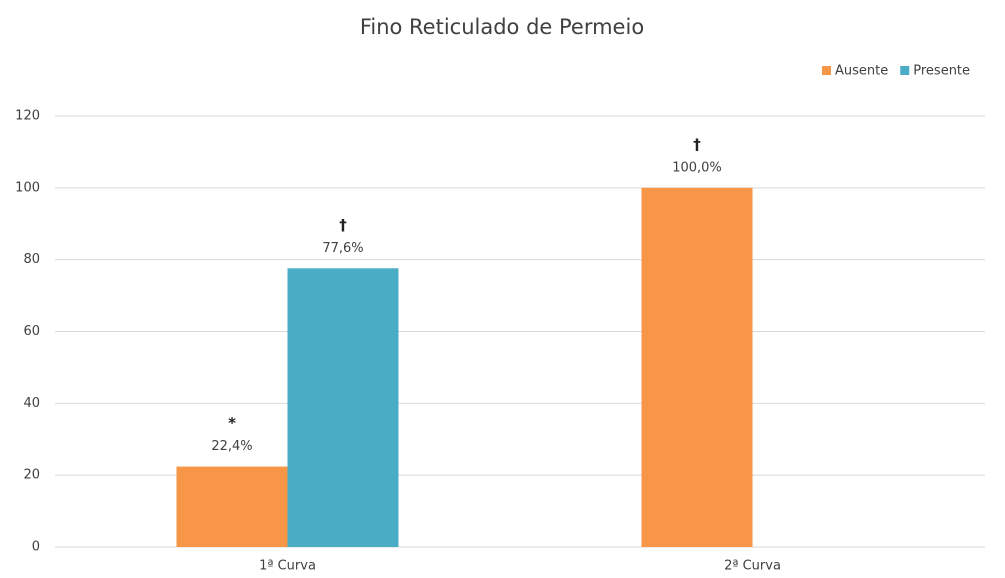 This screenshot has width=1005, height=578. What do you see at coordinates (502, 27) in the screenshot?
I see `chart-title: Fino Reticulado de Permeio` at bounding box center [502, 27].